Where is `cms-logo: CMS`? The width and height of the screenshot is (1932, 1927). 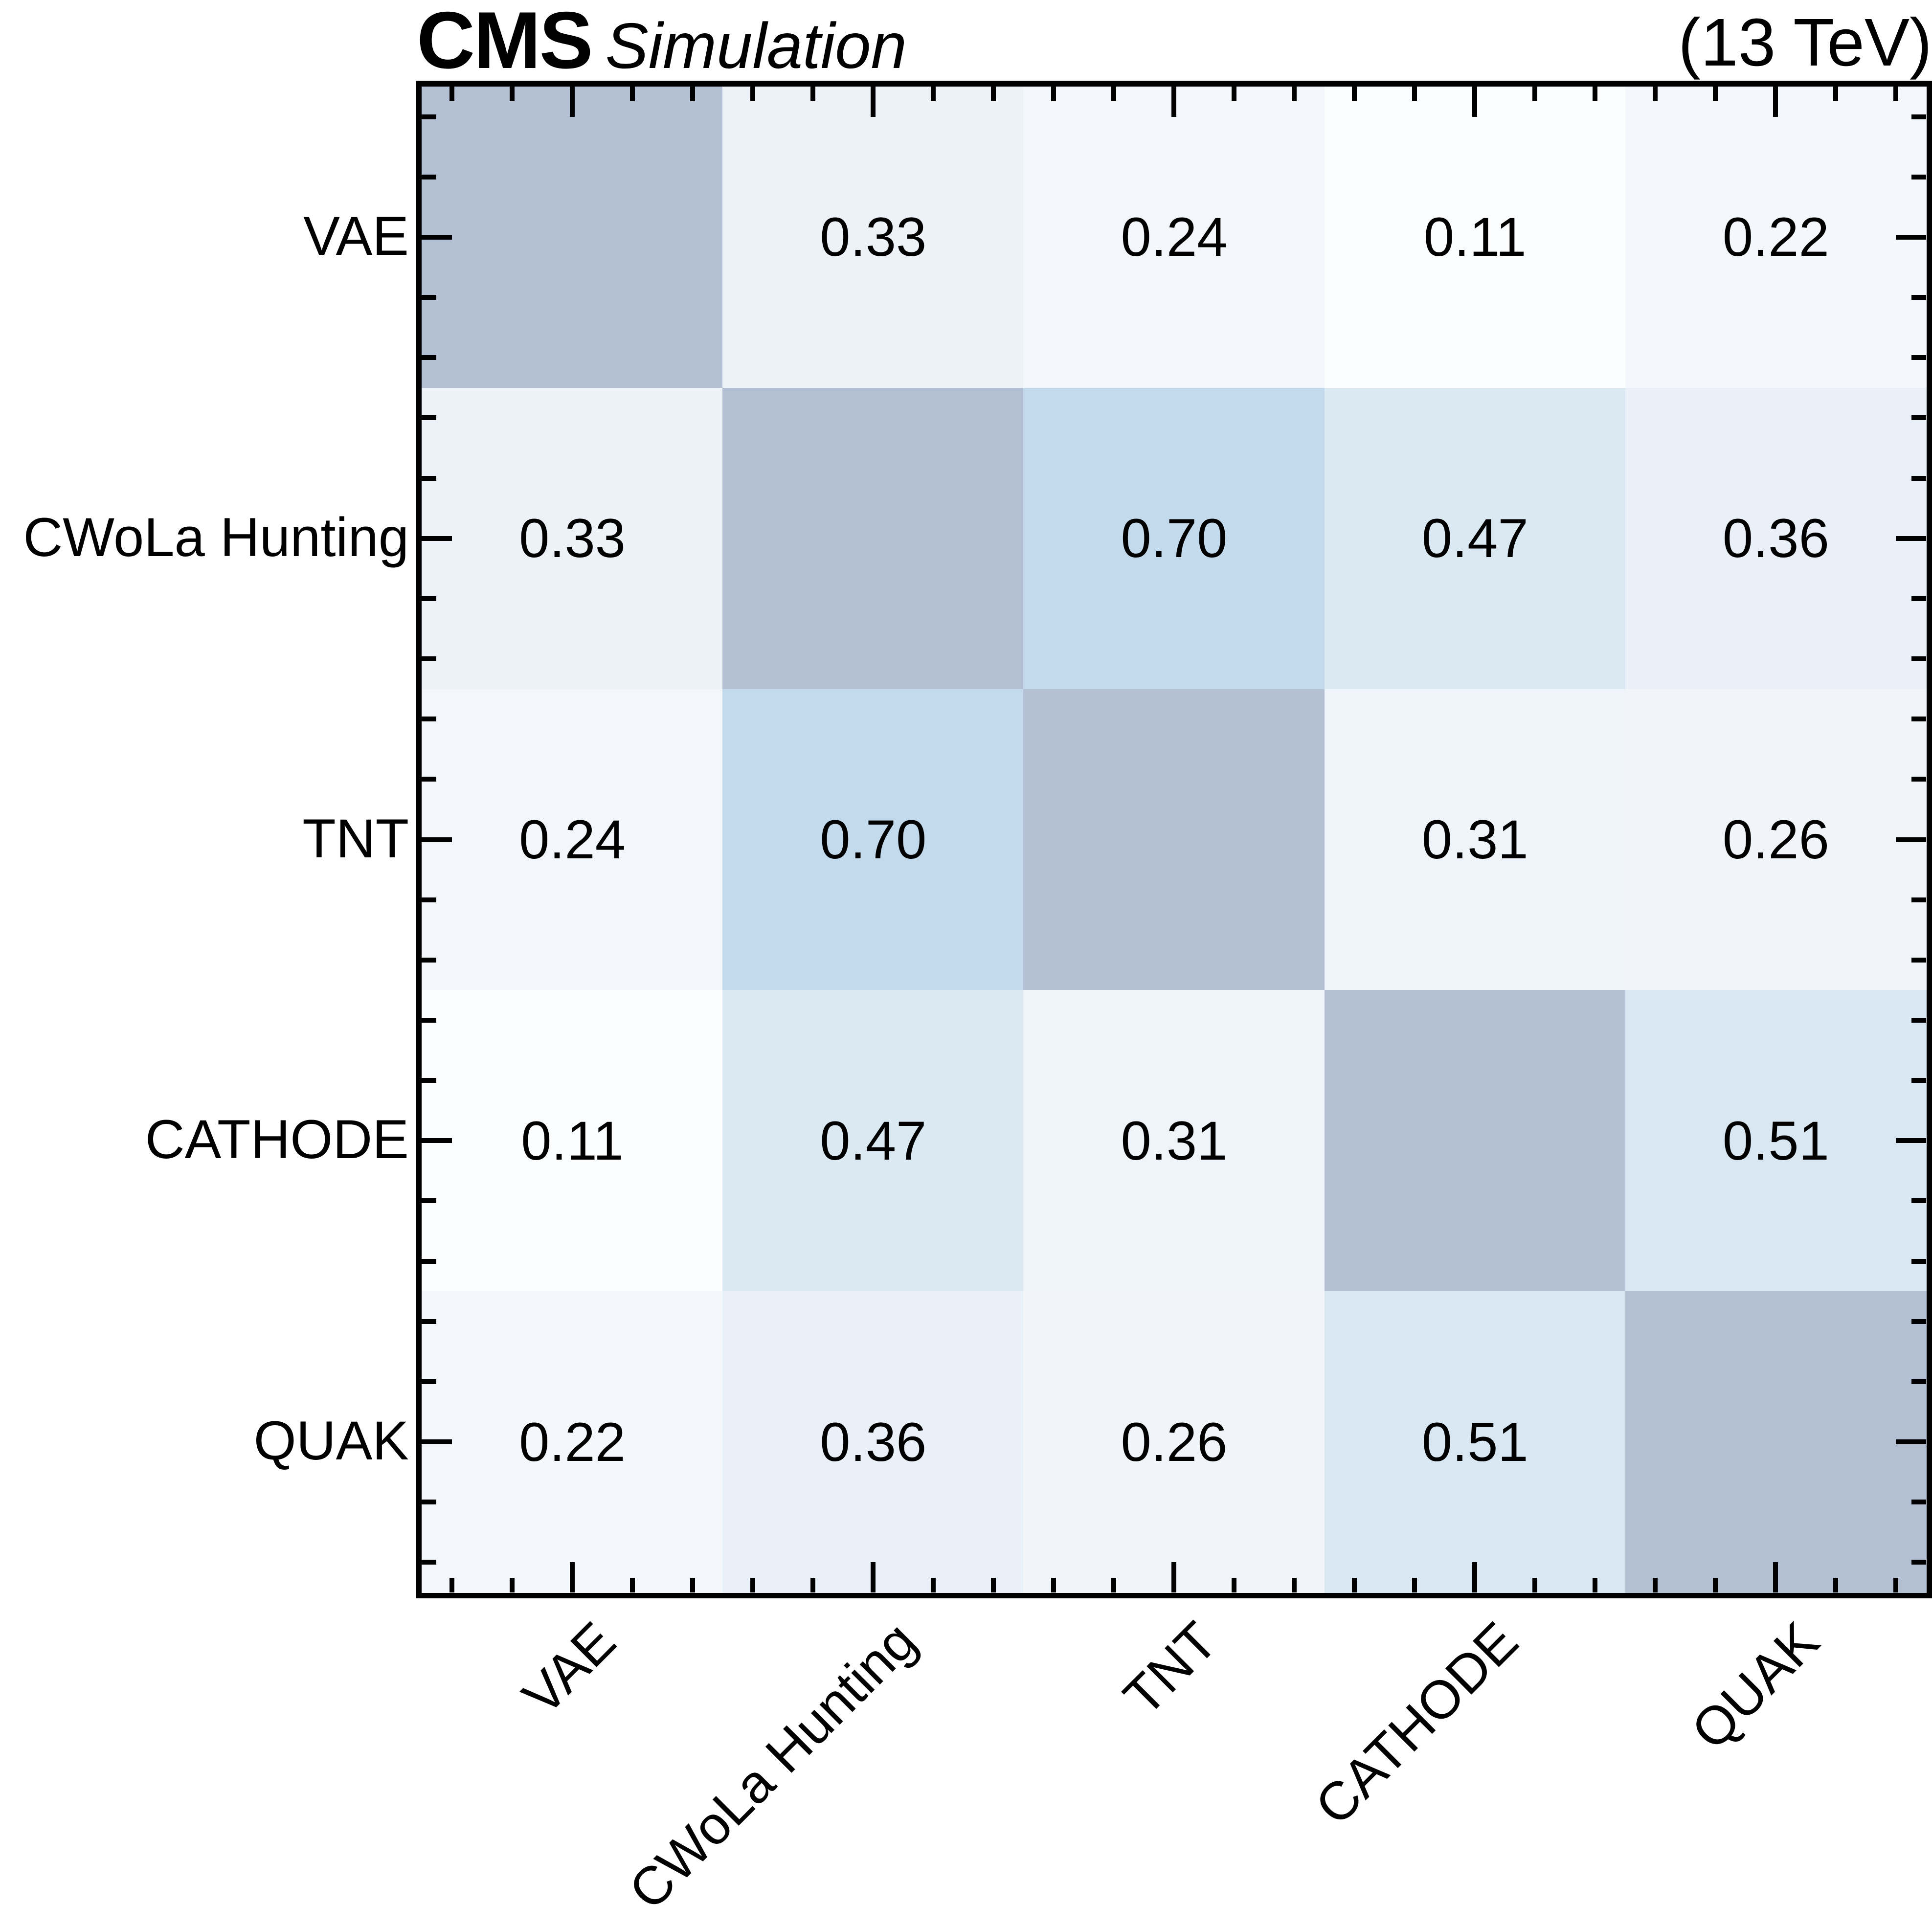
cms-logo: CMS is located at coordinates (505, 42).